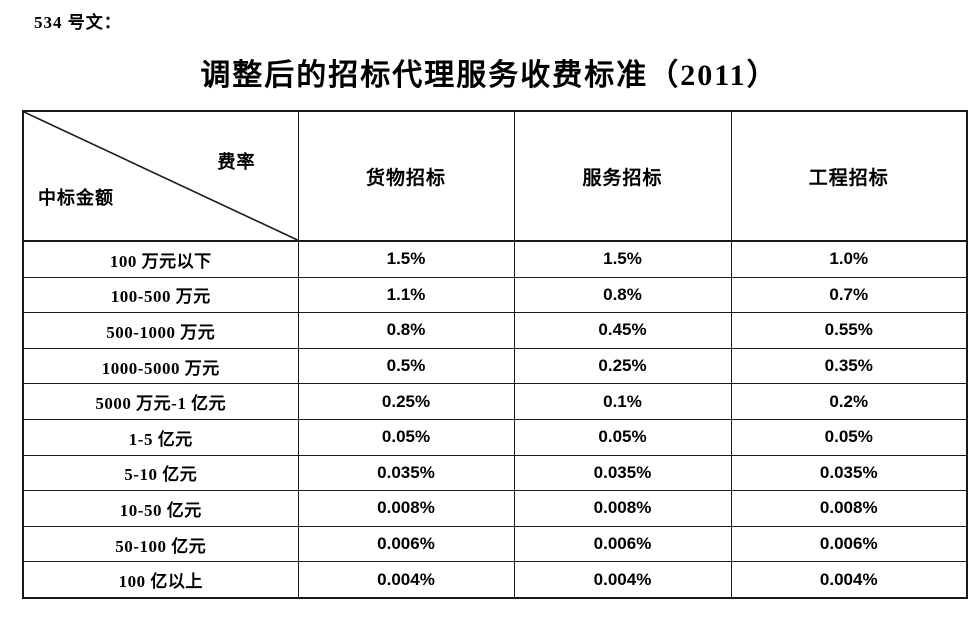  I want to click on corner-label-rate: 费率, so click(236, 162).